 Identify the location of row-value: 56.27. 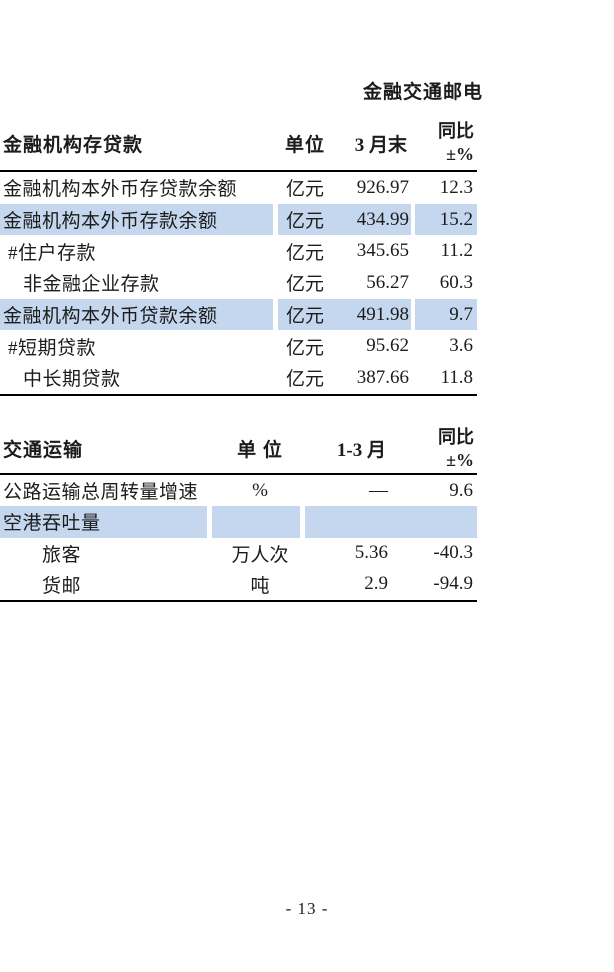
(387, 282).